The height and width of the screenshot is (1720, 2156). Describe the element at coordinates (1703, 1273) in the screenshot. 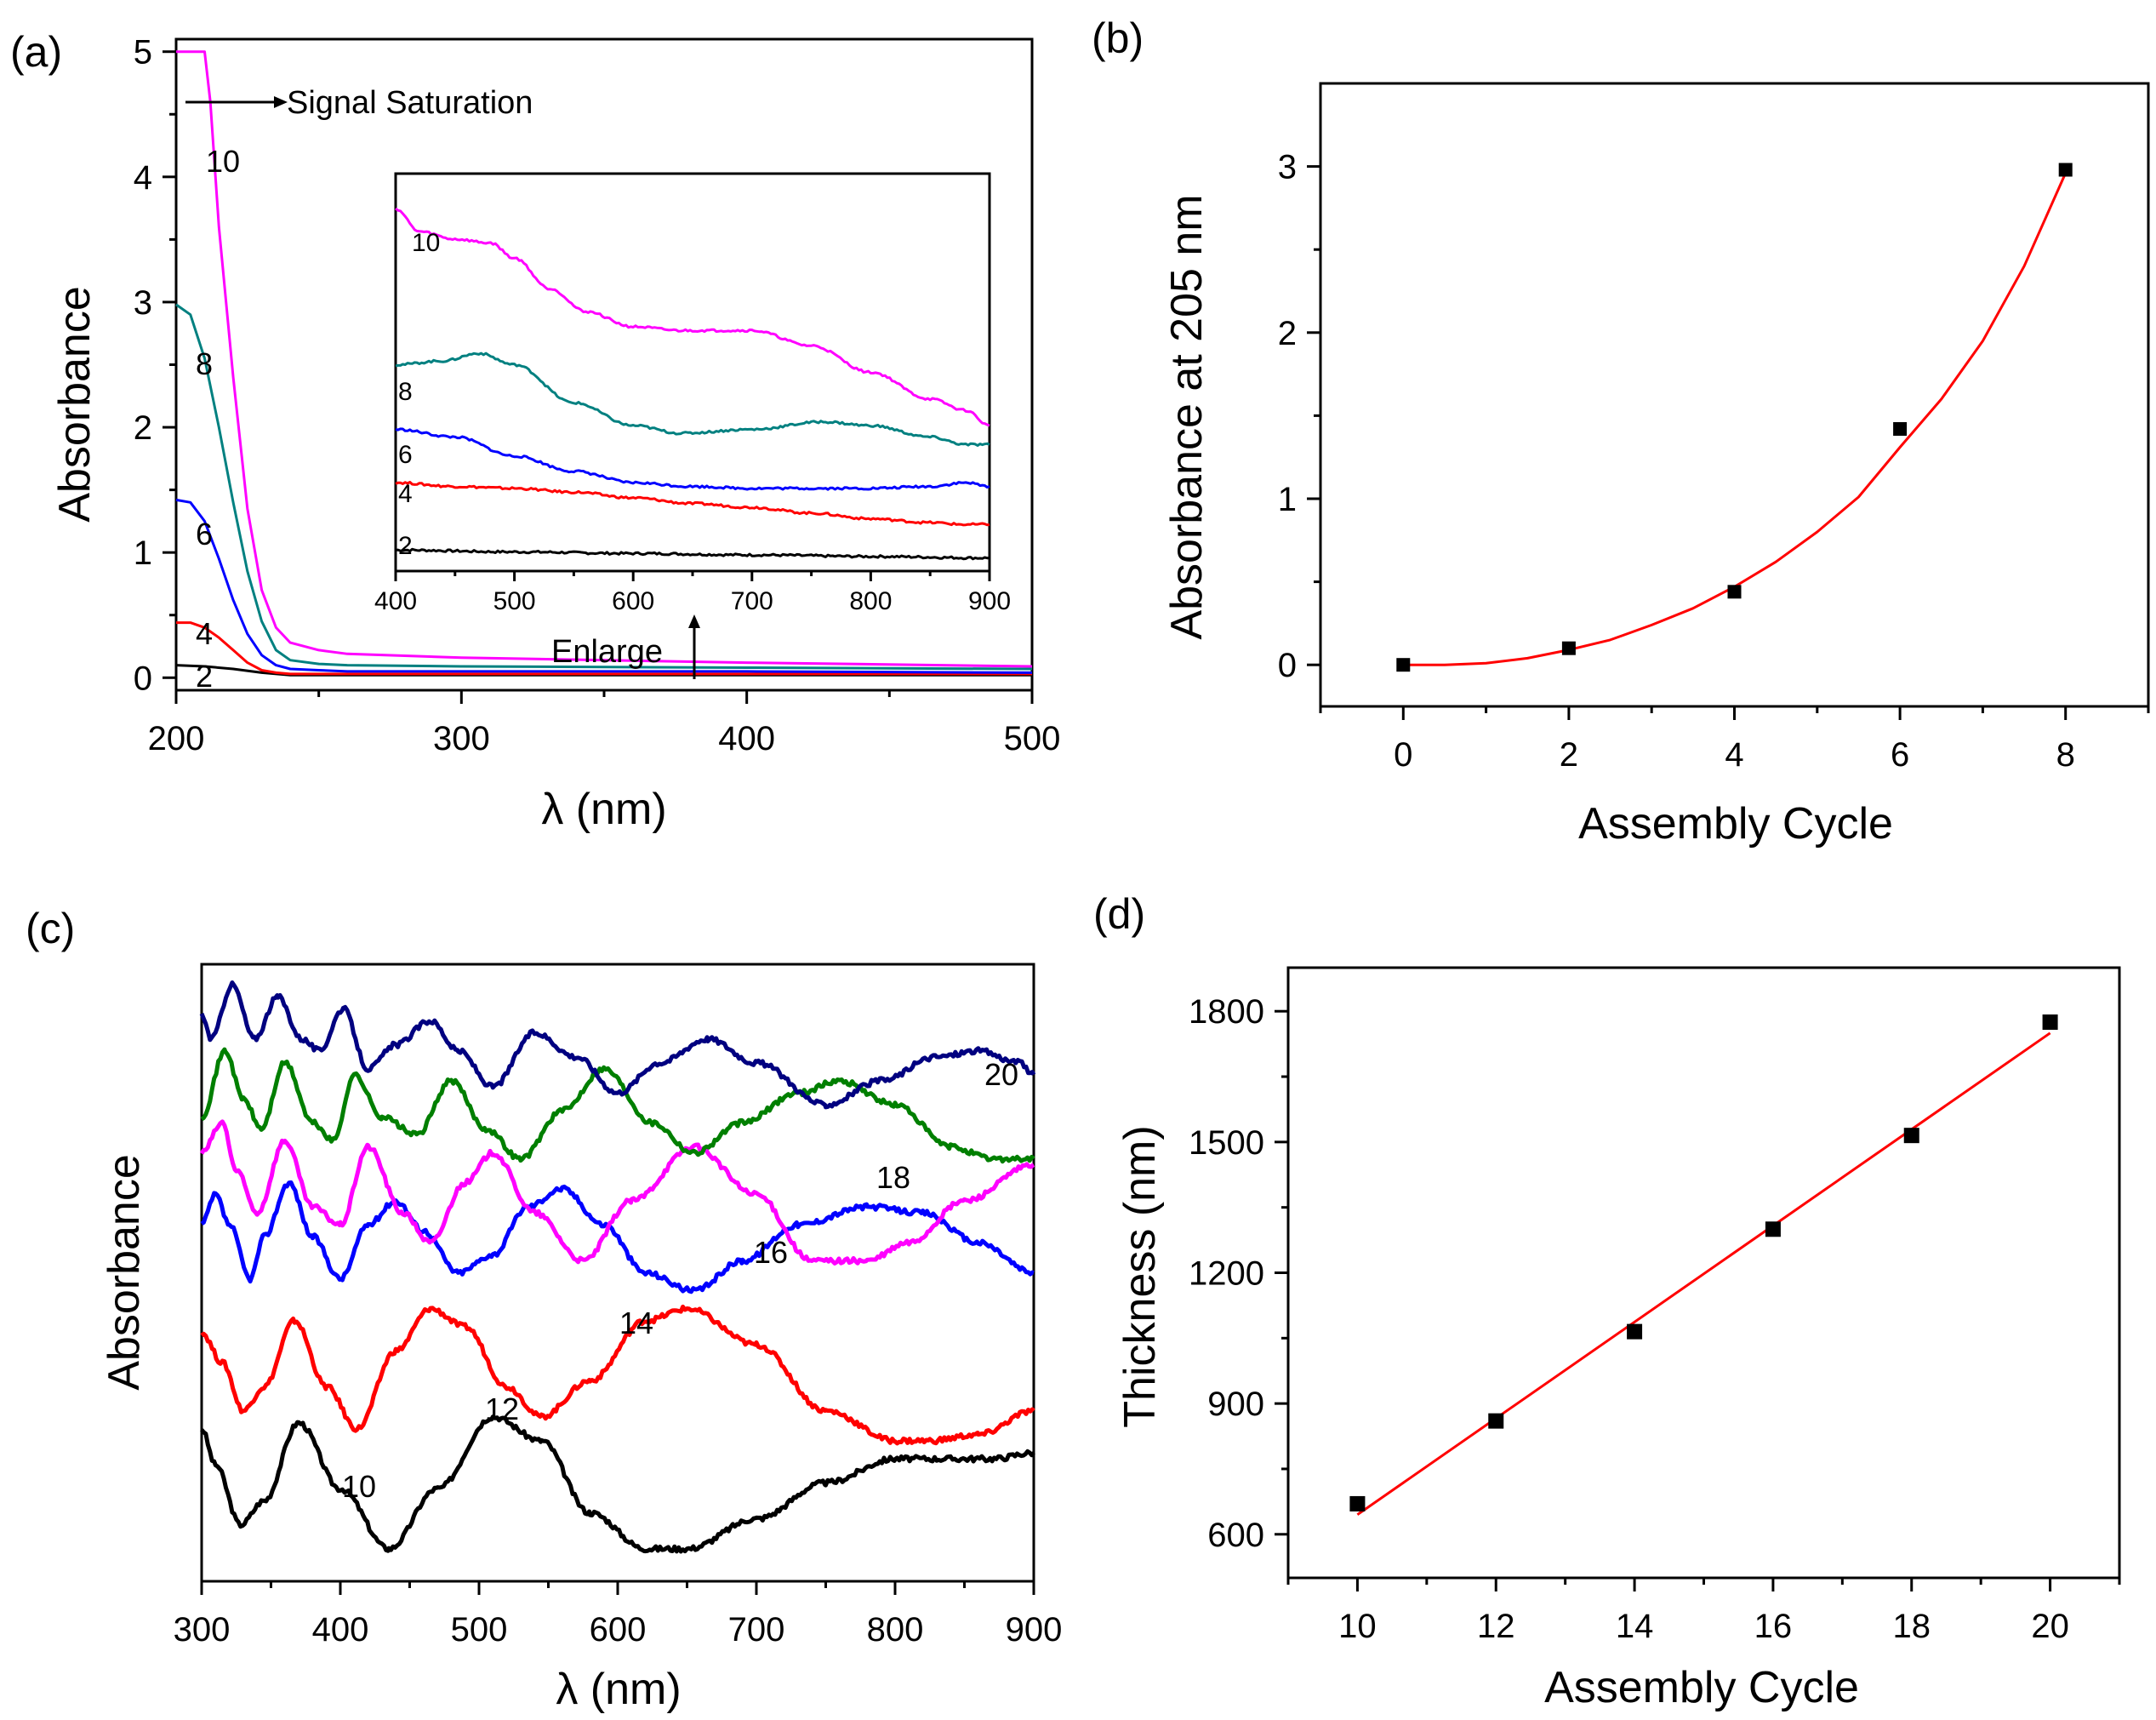

I see `panel-d-fit` at that location.